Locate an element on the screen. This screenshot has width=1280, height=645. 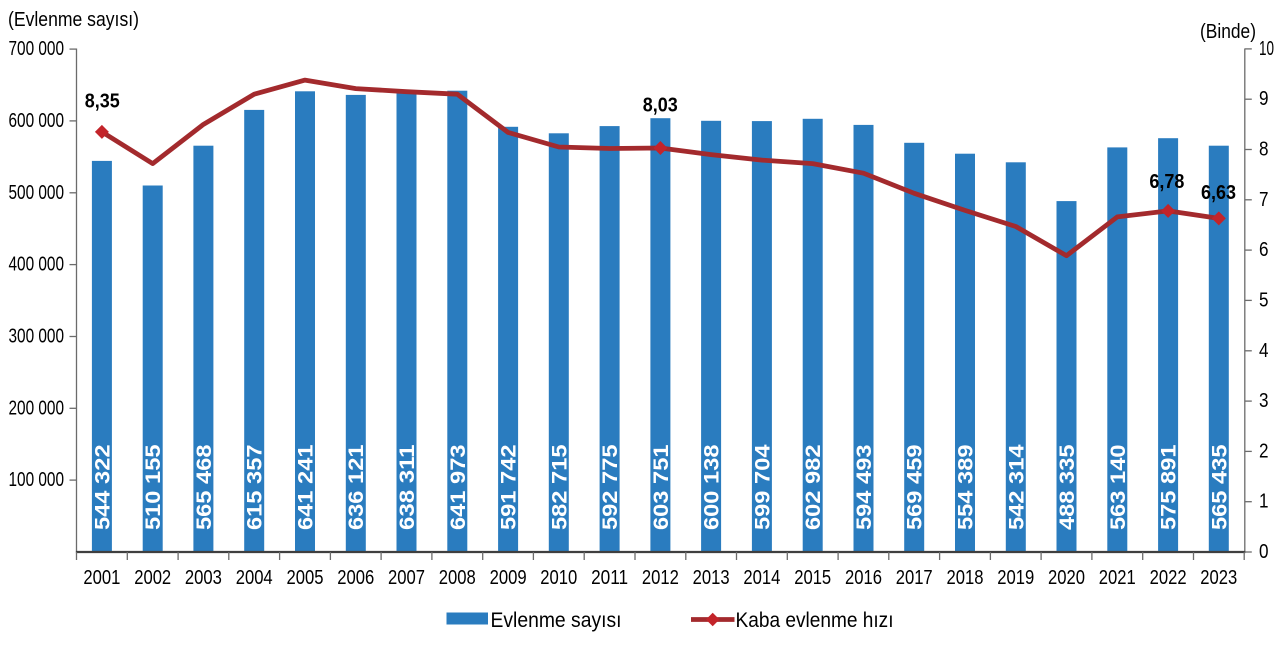
svg-text: 2012 is located at coordinates (660, 577).